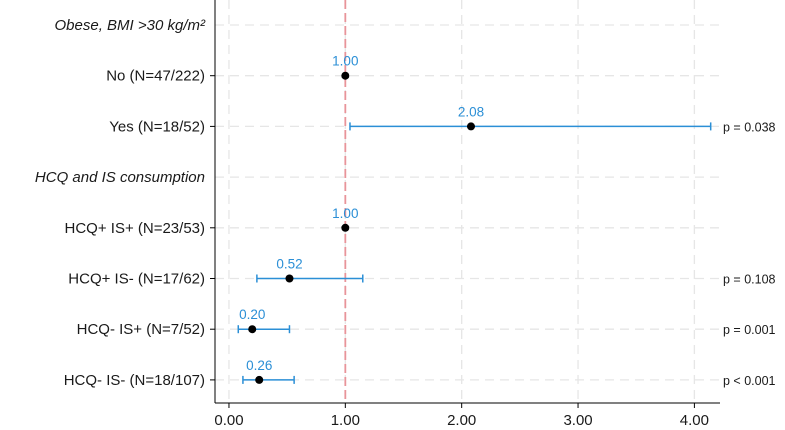 The image size is (785, 430). Describe the element at coordinates (141, 329) in the screenshot. I see `row-label: HCQ- IS+ (N=7/52)` at that location.